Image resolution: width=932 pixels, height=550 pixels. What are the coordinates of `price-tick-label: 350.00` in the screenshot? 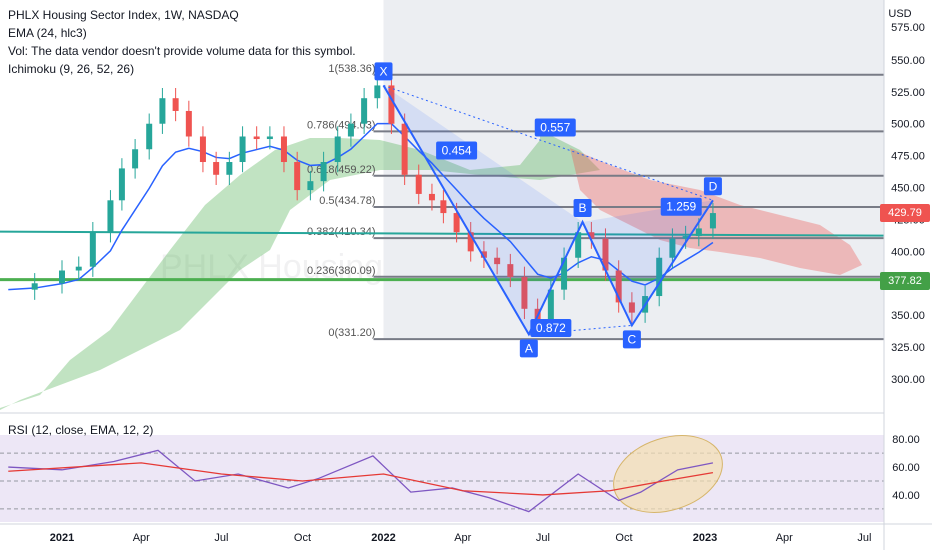 It's located at (908, 316).